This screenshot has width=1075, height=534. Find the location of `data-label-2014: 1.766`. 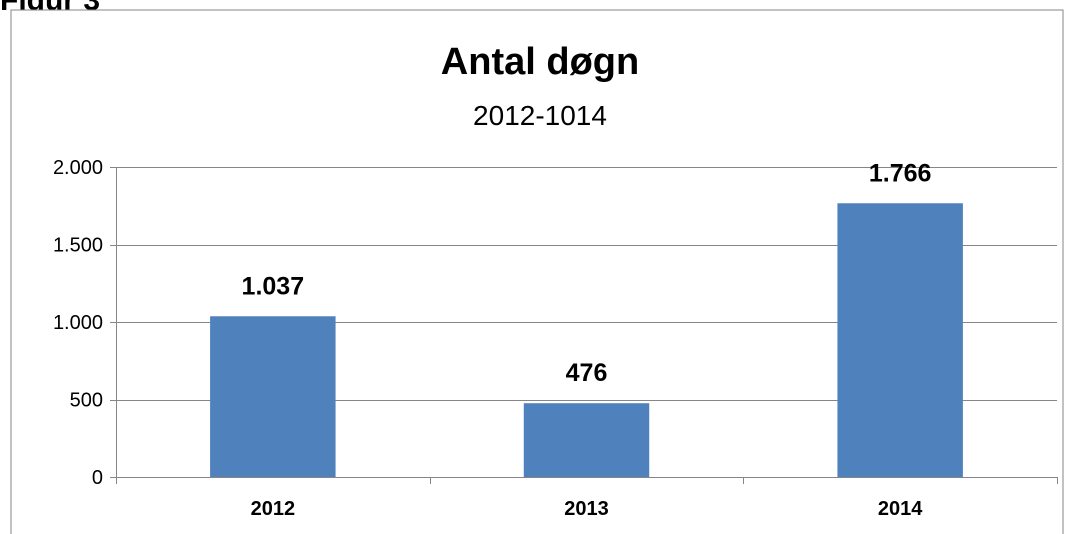

data-label-2014: 1.766 is located at coordinates (900, 173).